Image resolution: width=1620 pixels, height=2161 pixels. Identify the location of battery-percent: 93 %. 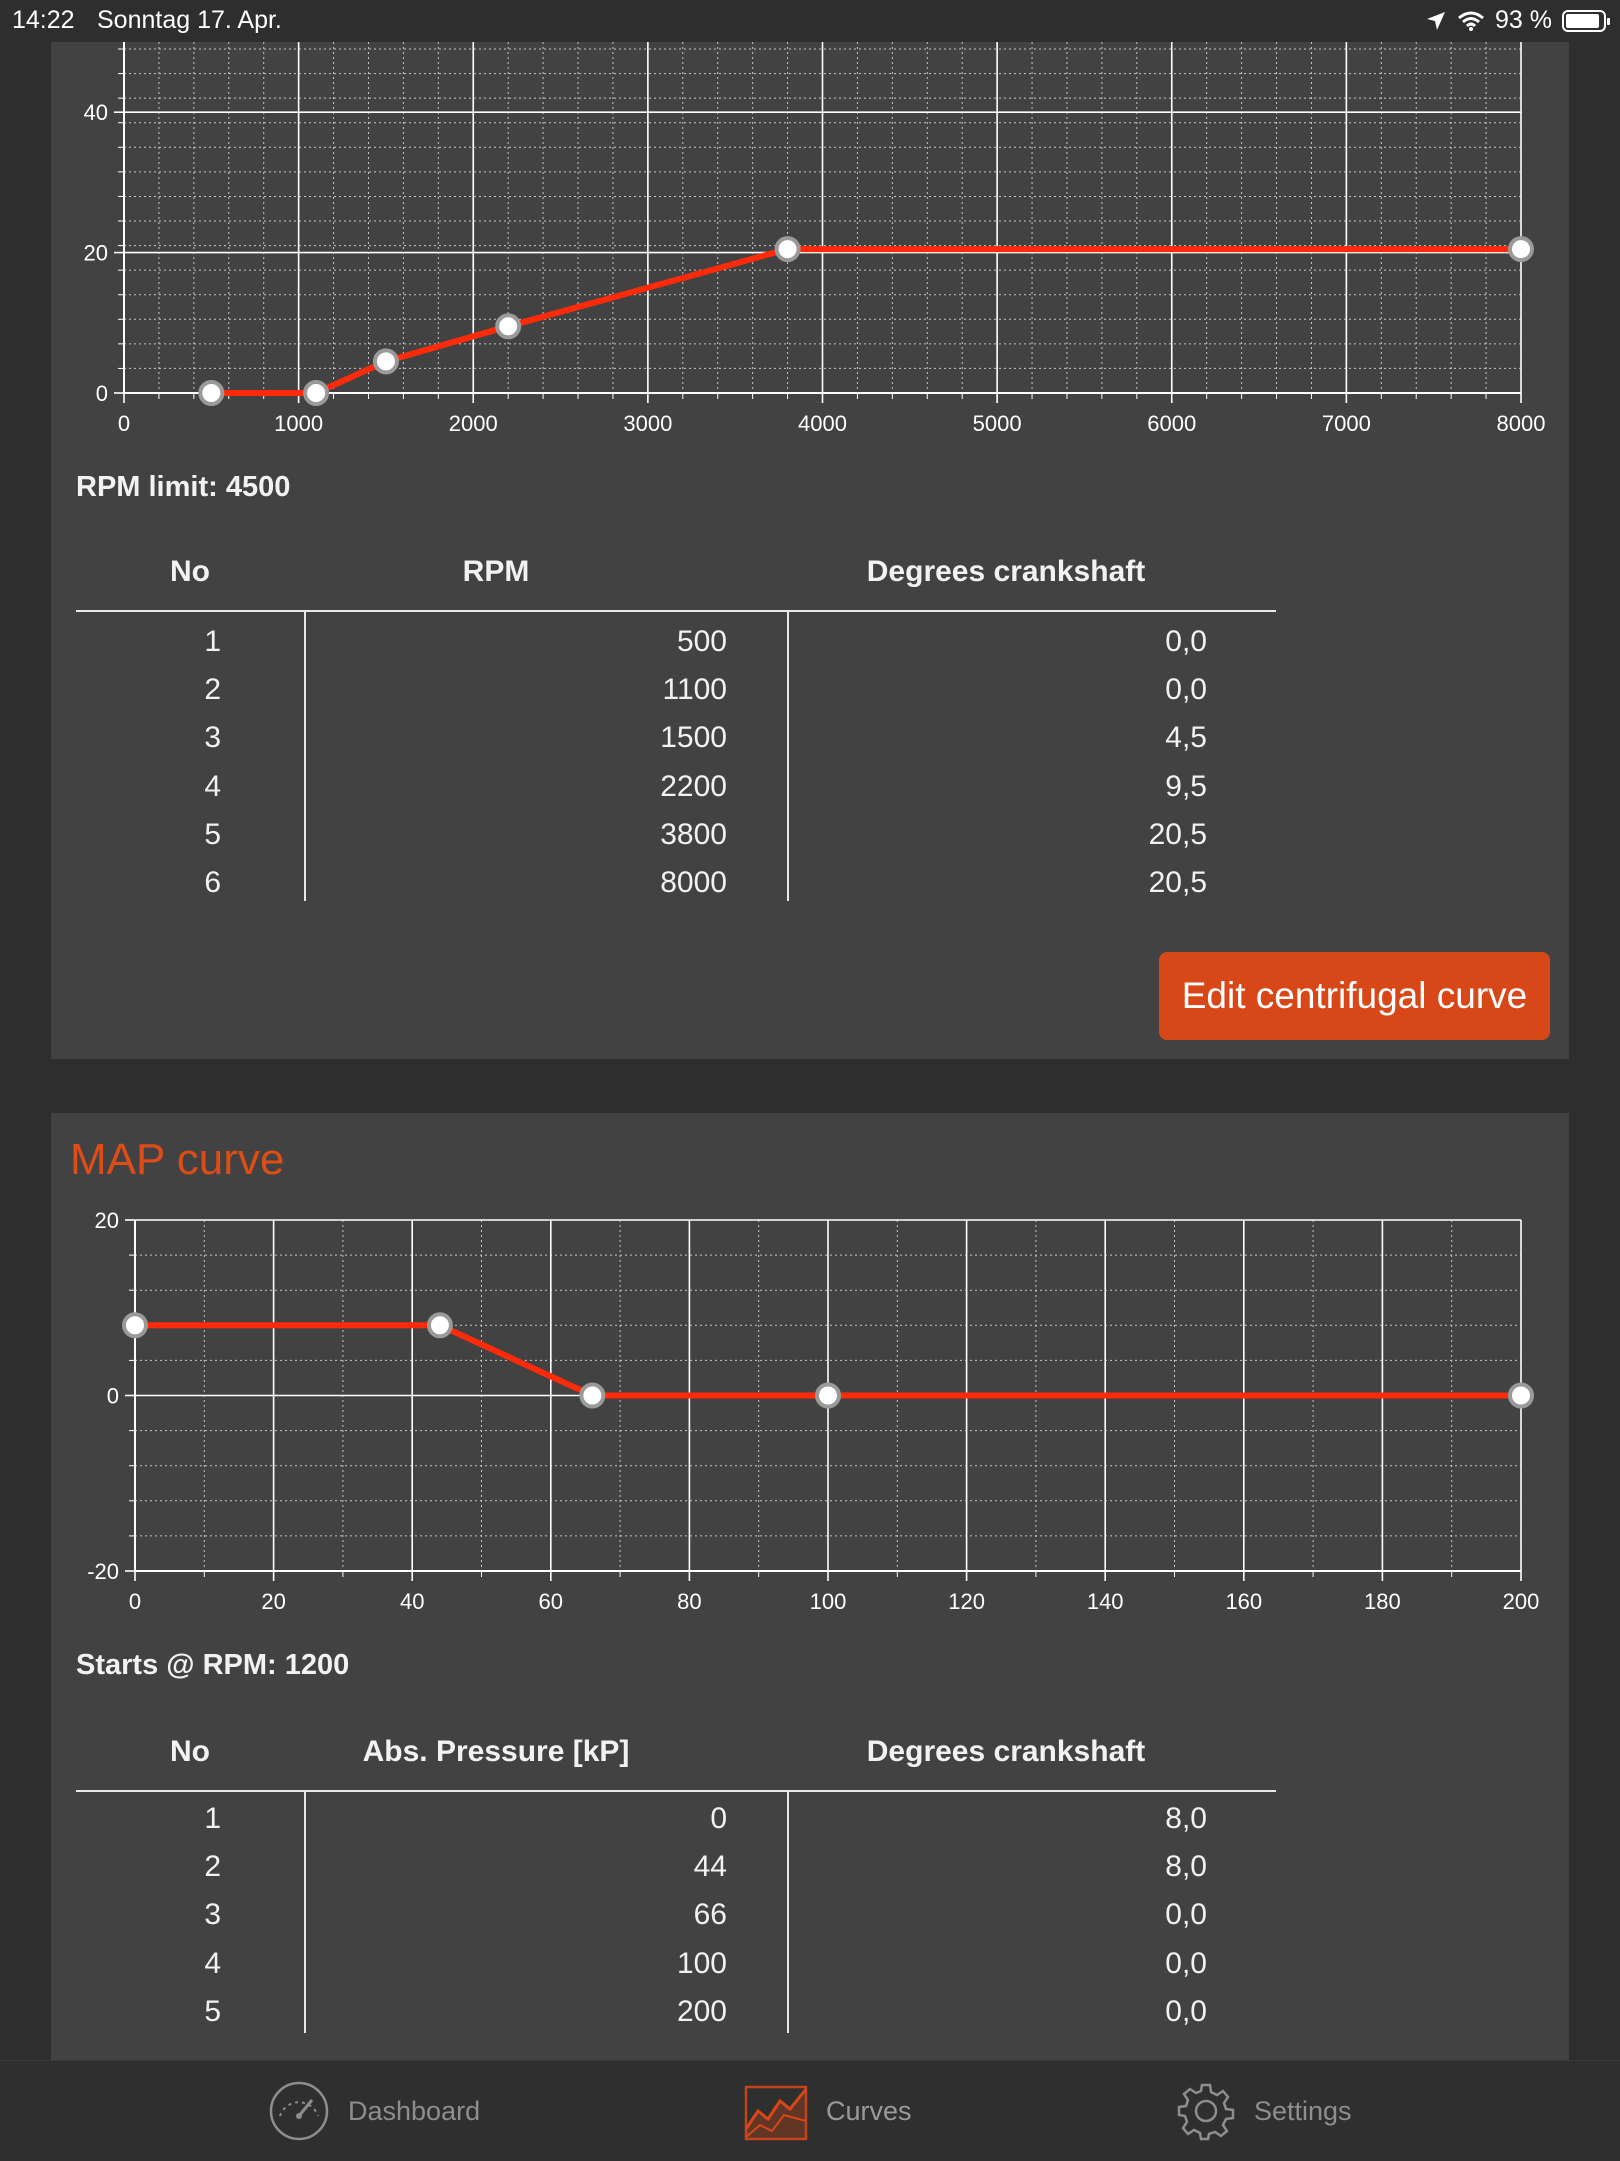
(1523, 20).